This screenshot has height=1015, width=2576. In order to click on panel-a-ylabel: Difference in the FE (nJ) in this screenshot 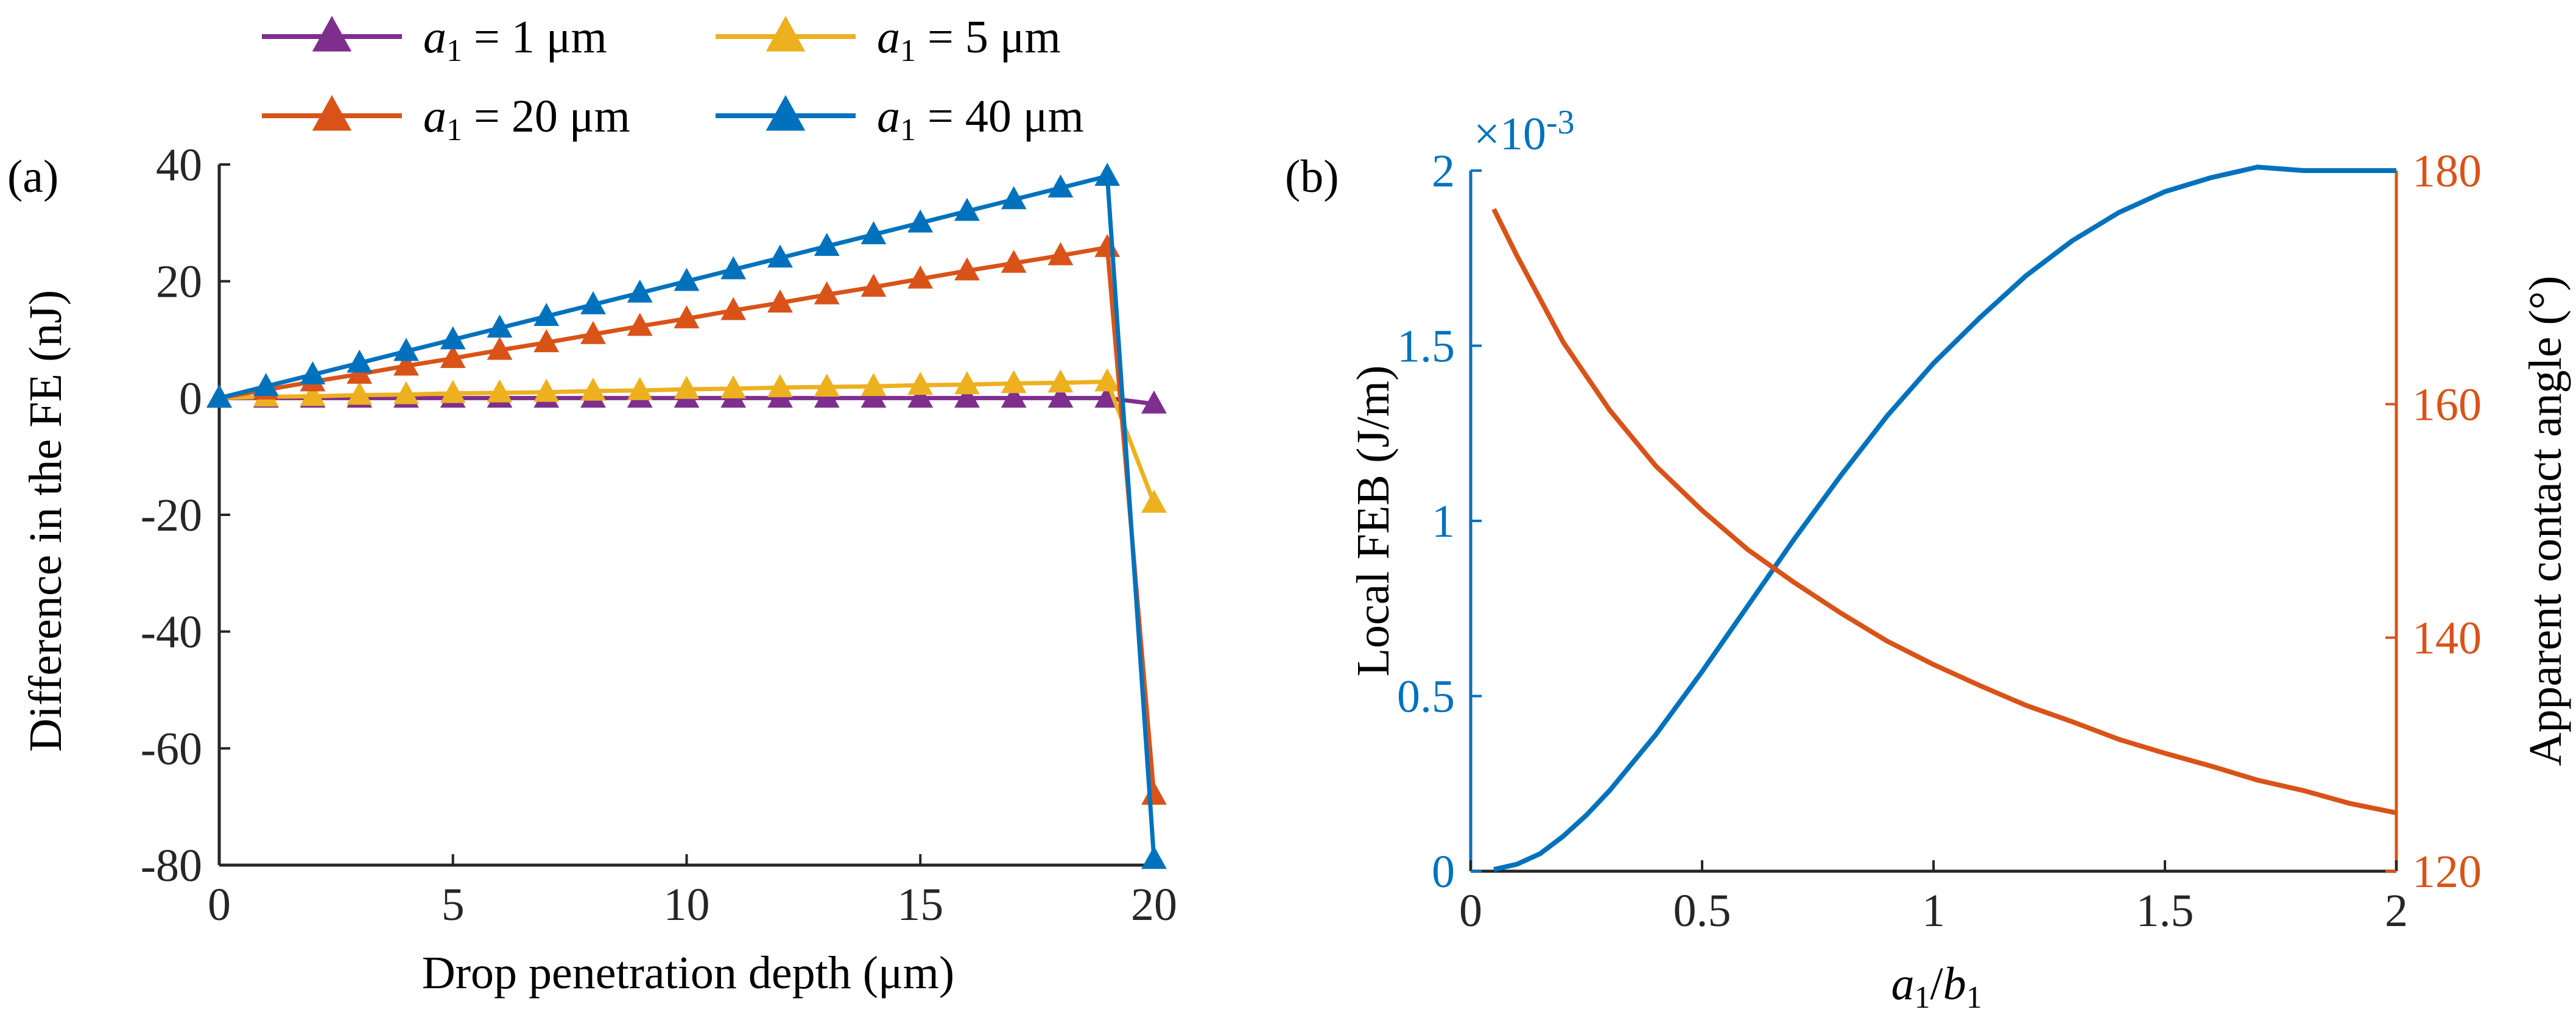, I will do `click(45, 521)`.